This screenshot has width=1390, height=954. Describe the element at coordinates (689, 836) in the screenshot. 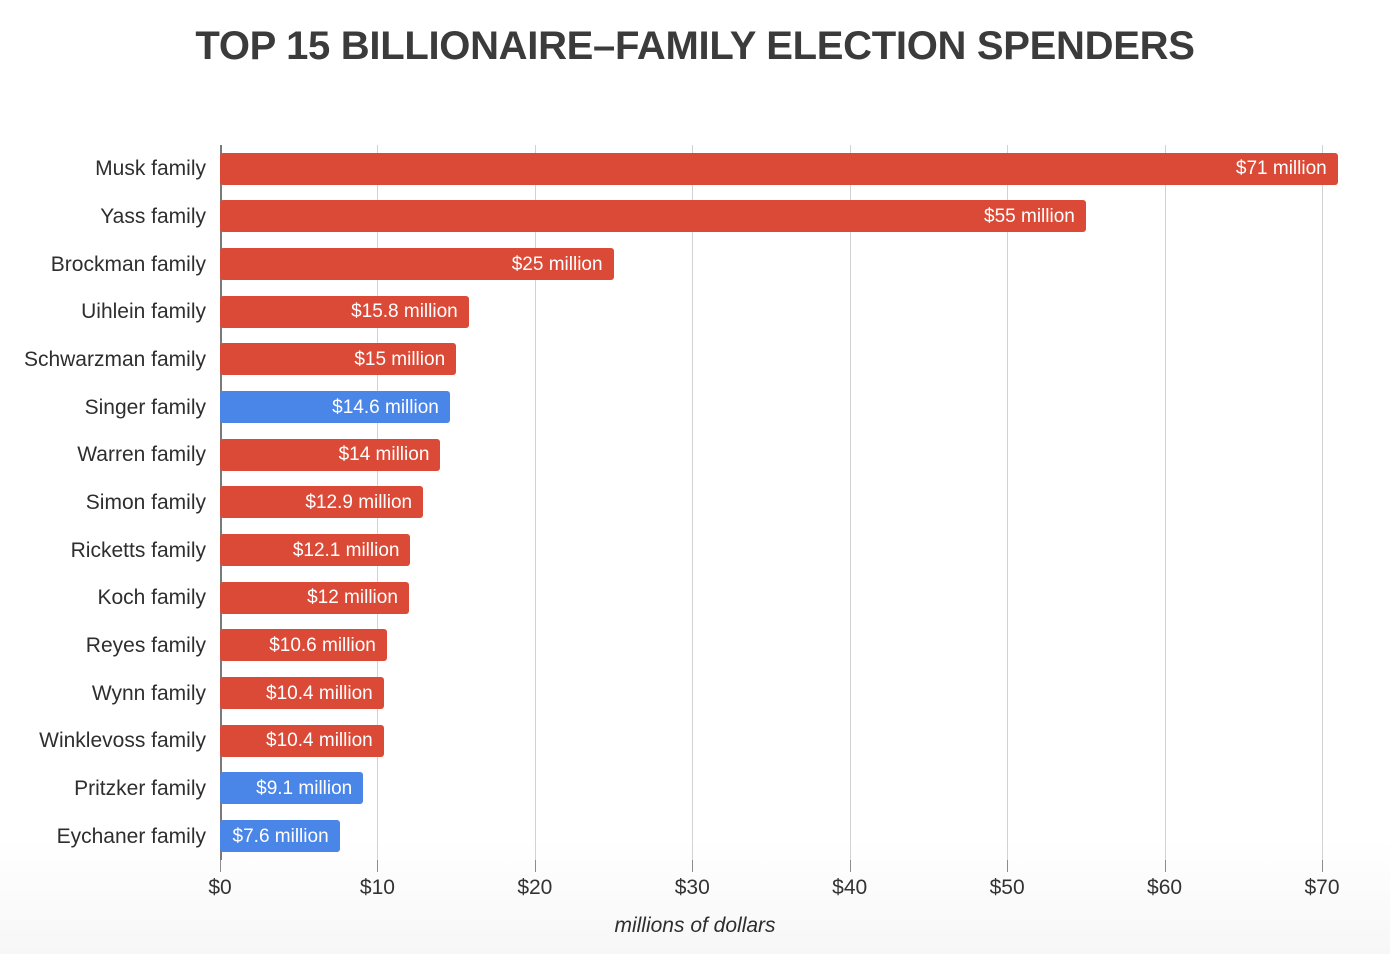

I see `bar-row: Eychaner family $7.6 million` at that location.